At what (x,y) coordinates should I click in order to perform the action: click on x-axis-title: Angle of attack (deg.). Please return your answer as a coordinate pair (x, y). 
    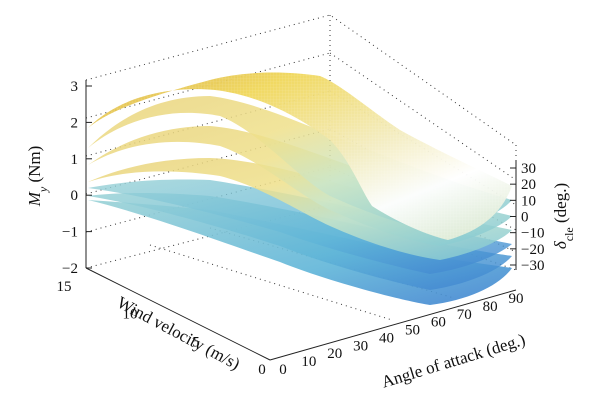
    Looking at the image, I should click on (453, 361).